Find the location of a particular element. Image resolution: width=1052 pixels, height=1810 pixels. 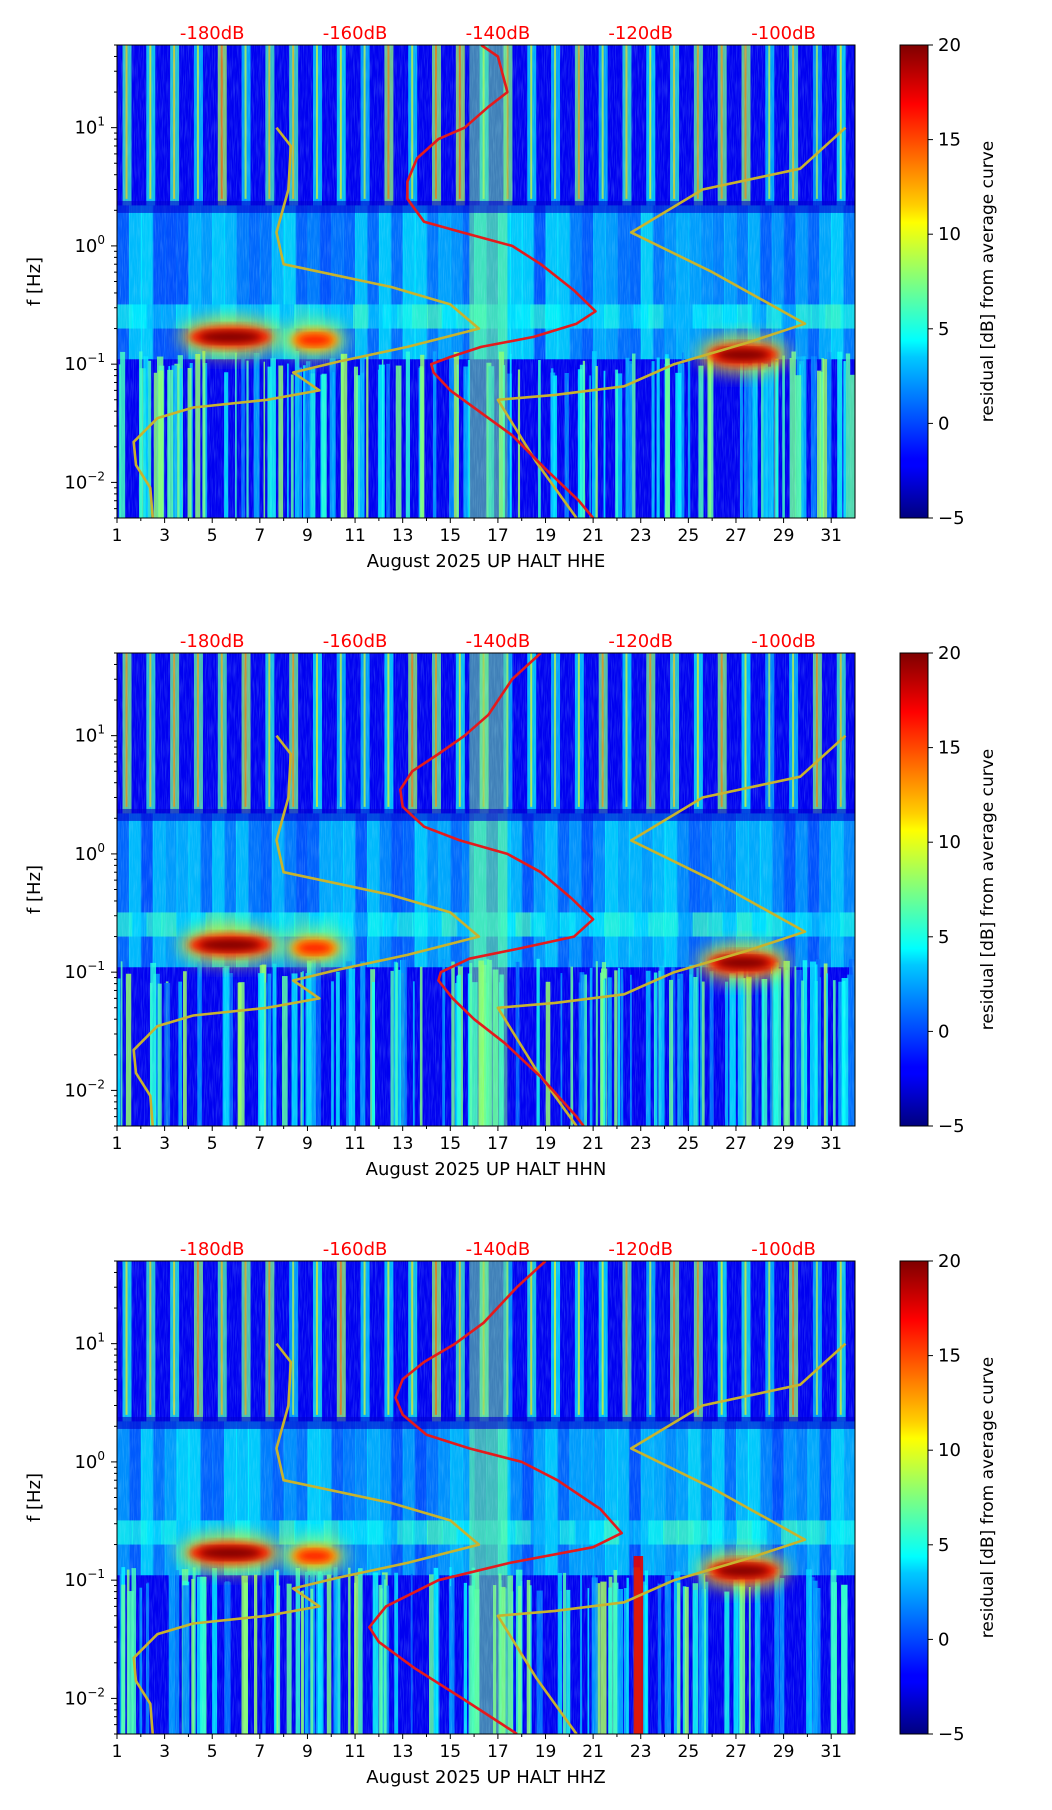

x-axis-label: August 2025 UP HALT HHE is located at coordinates (486, 561).